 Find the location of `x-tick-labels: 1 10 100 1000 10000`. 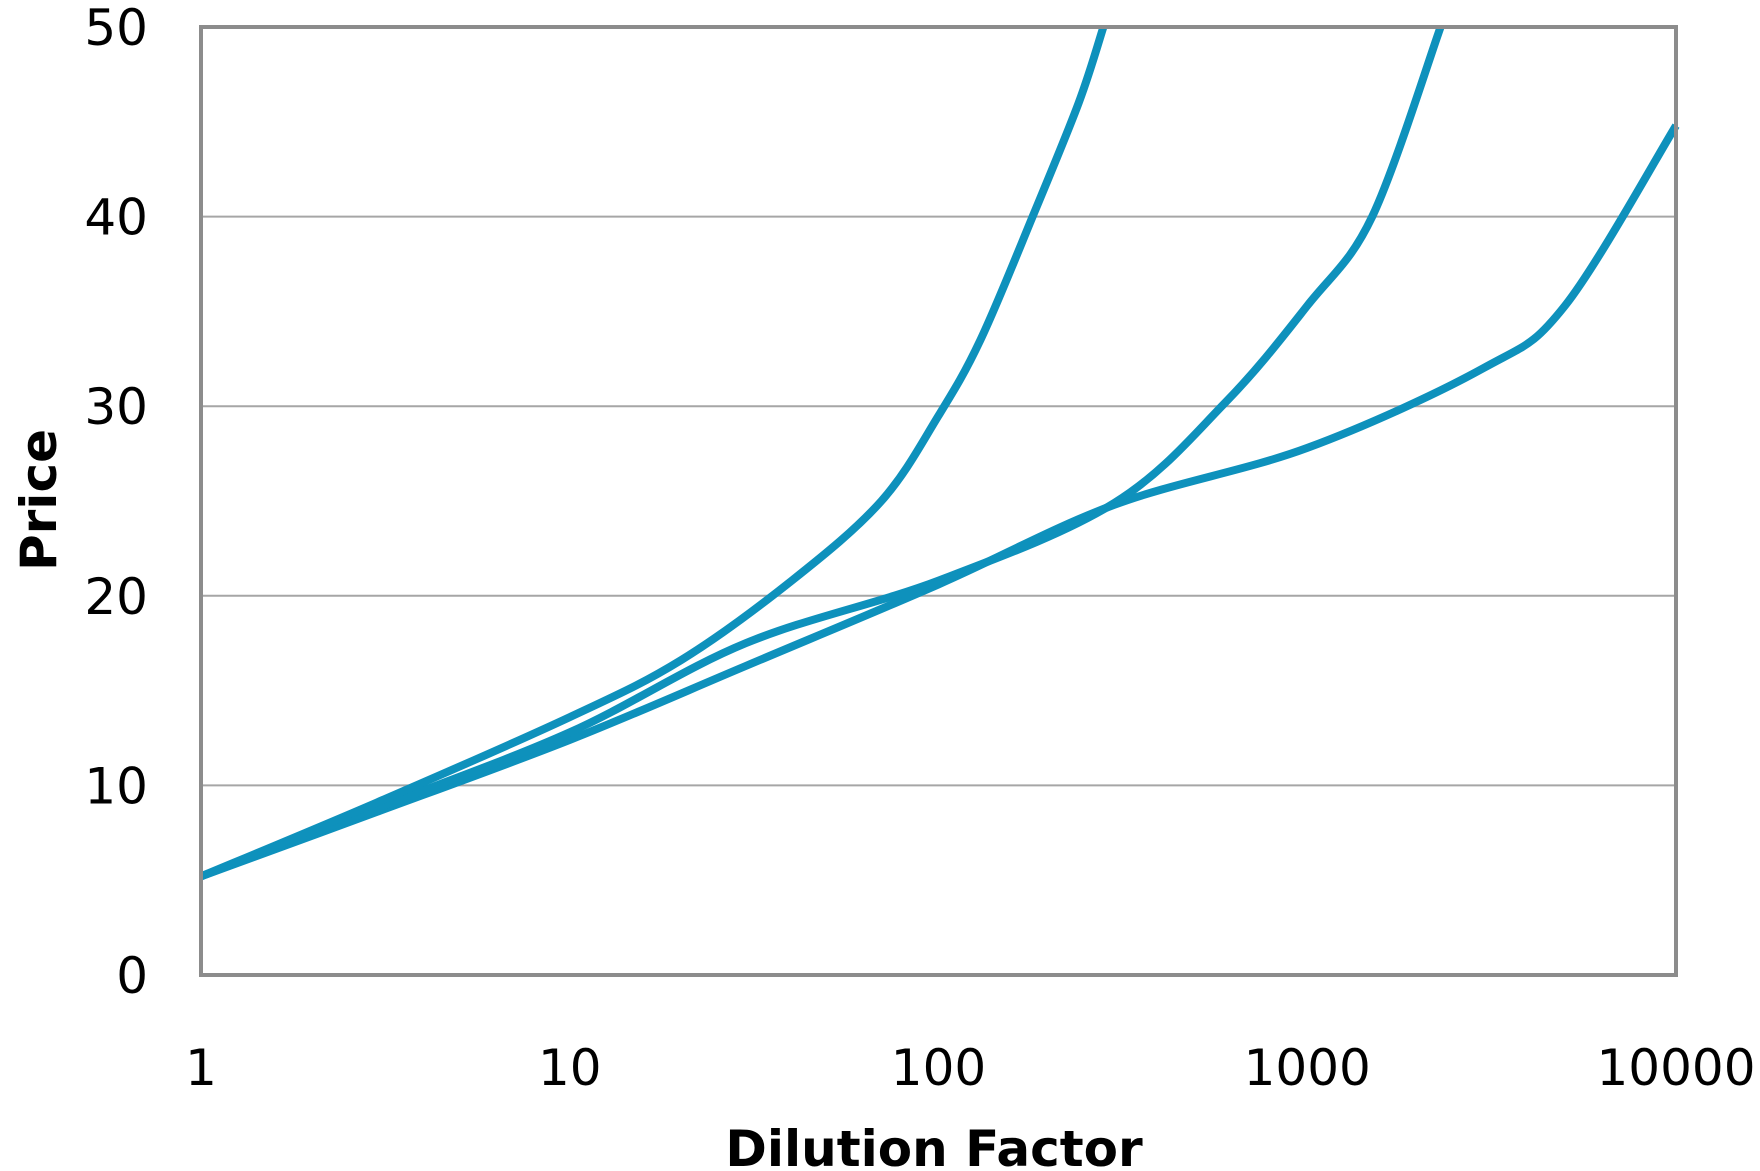

x-tick-labels: 1 10 100 1000 10000 is located at coordinates (970, 1068).